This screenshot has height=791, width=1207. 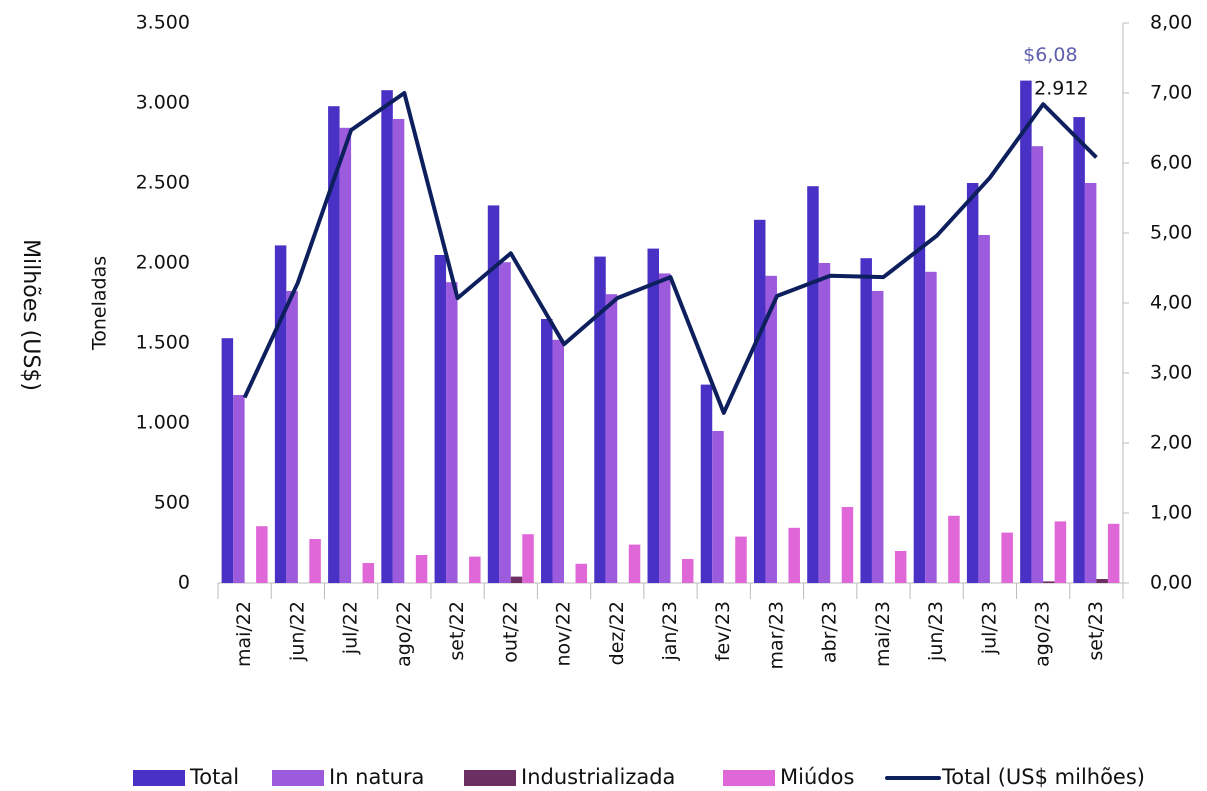 What do you see at coordinates (883, 634) in the screenshot?
I see `x-tick-label: mai/23` at bounding box center [883, 634].